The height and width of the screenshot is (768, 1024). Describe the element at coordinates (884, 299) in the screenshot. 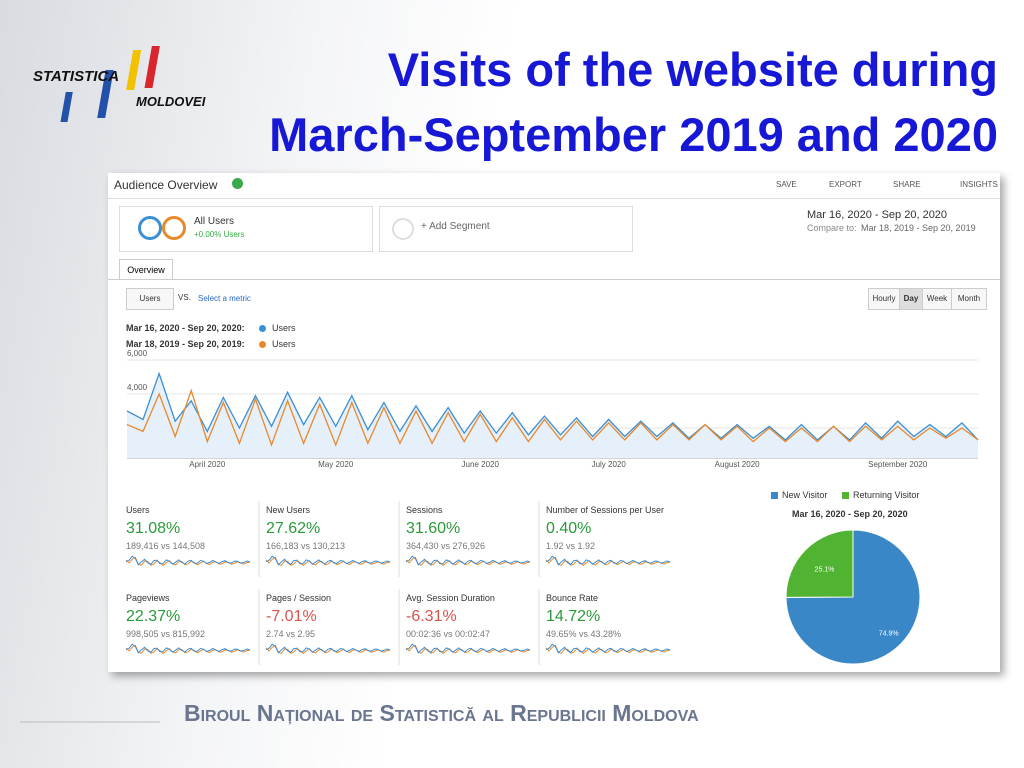

I see `granularity-button: Hourly` at that location.